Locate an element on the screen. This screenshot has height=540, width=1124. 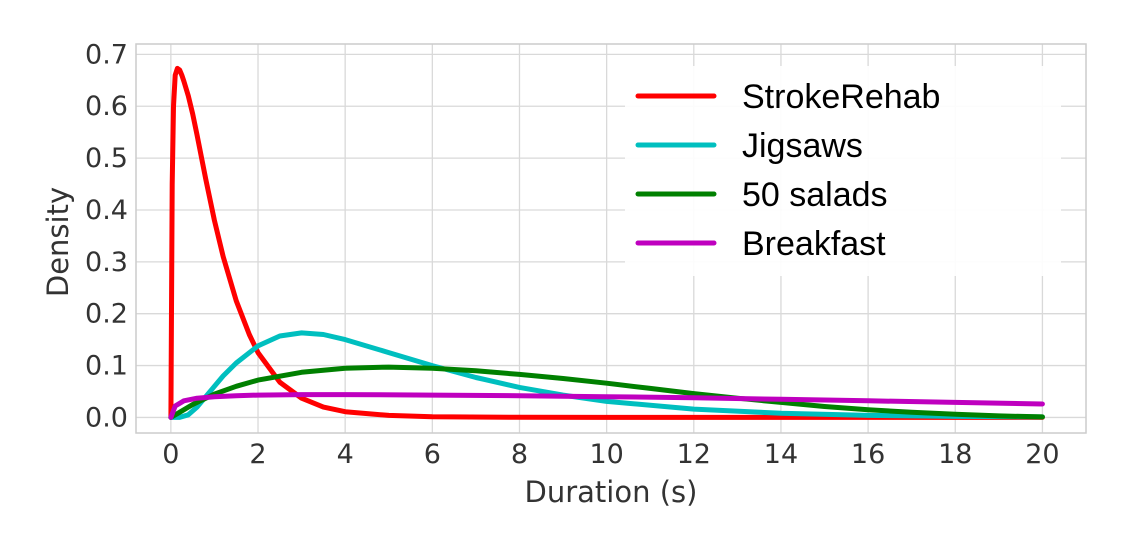
y-tick-label: 0.0 is located at coordinates (106, 417).